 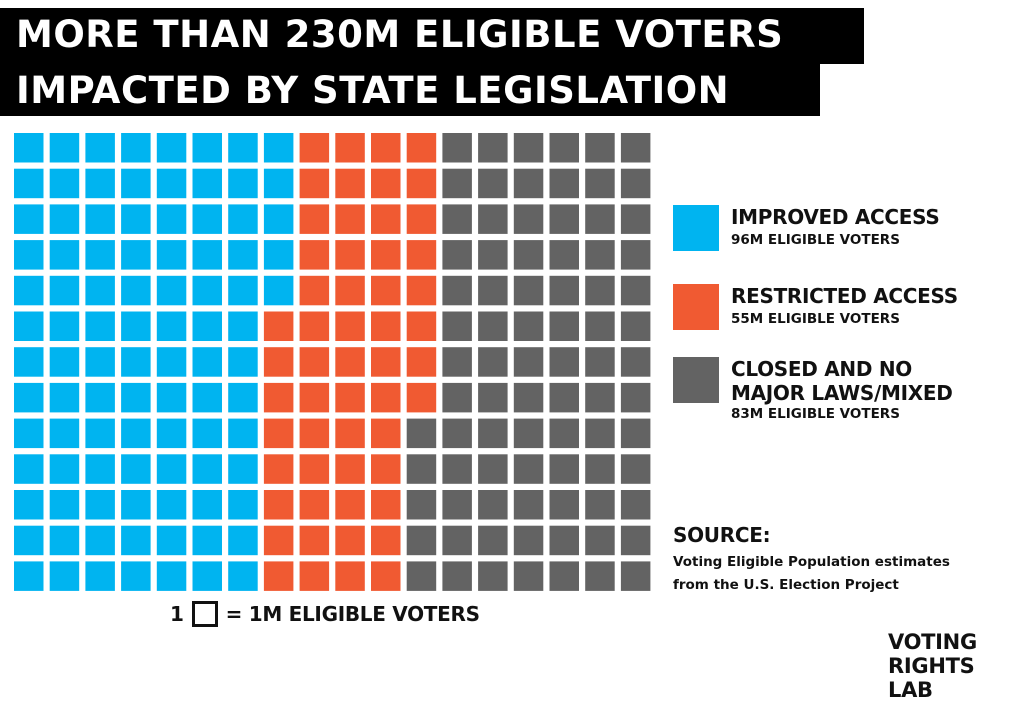 I want to click on legend-swatch-closed, so click(x=696, y=380).